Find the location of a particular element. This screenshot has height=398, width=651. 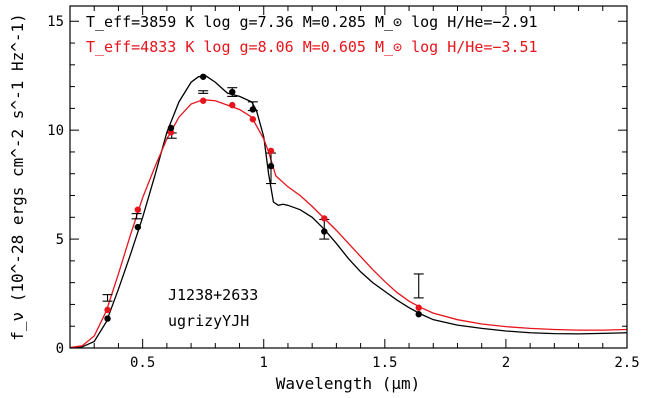

y-tick-label: 15 is located at coordinates (55, 22).